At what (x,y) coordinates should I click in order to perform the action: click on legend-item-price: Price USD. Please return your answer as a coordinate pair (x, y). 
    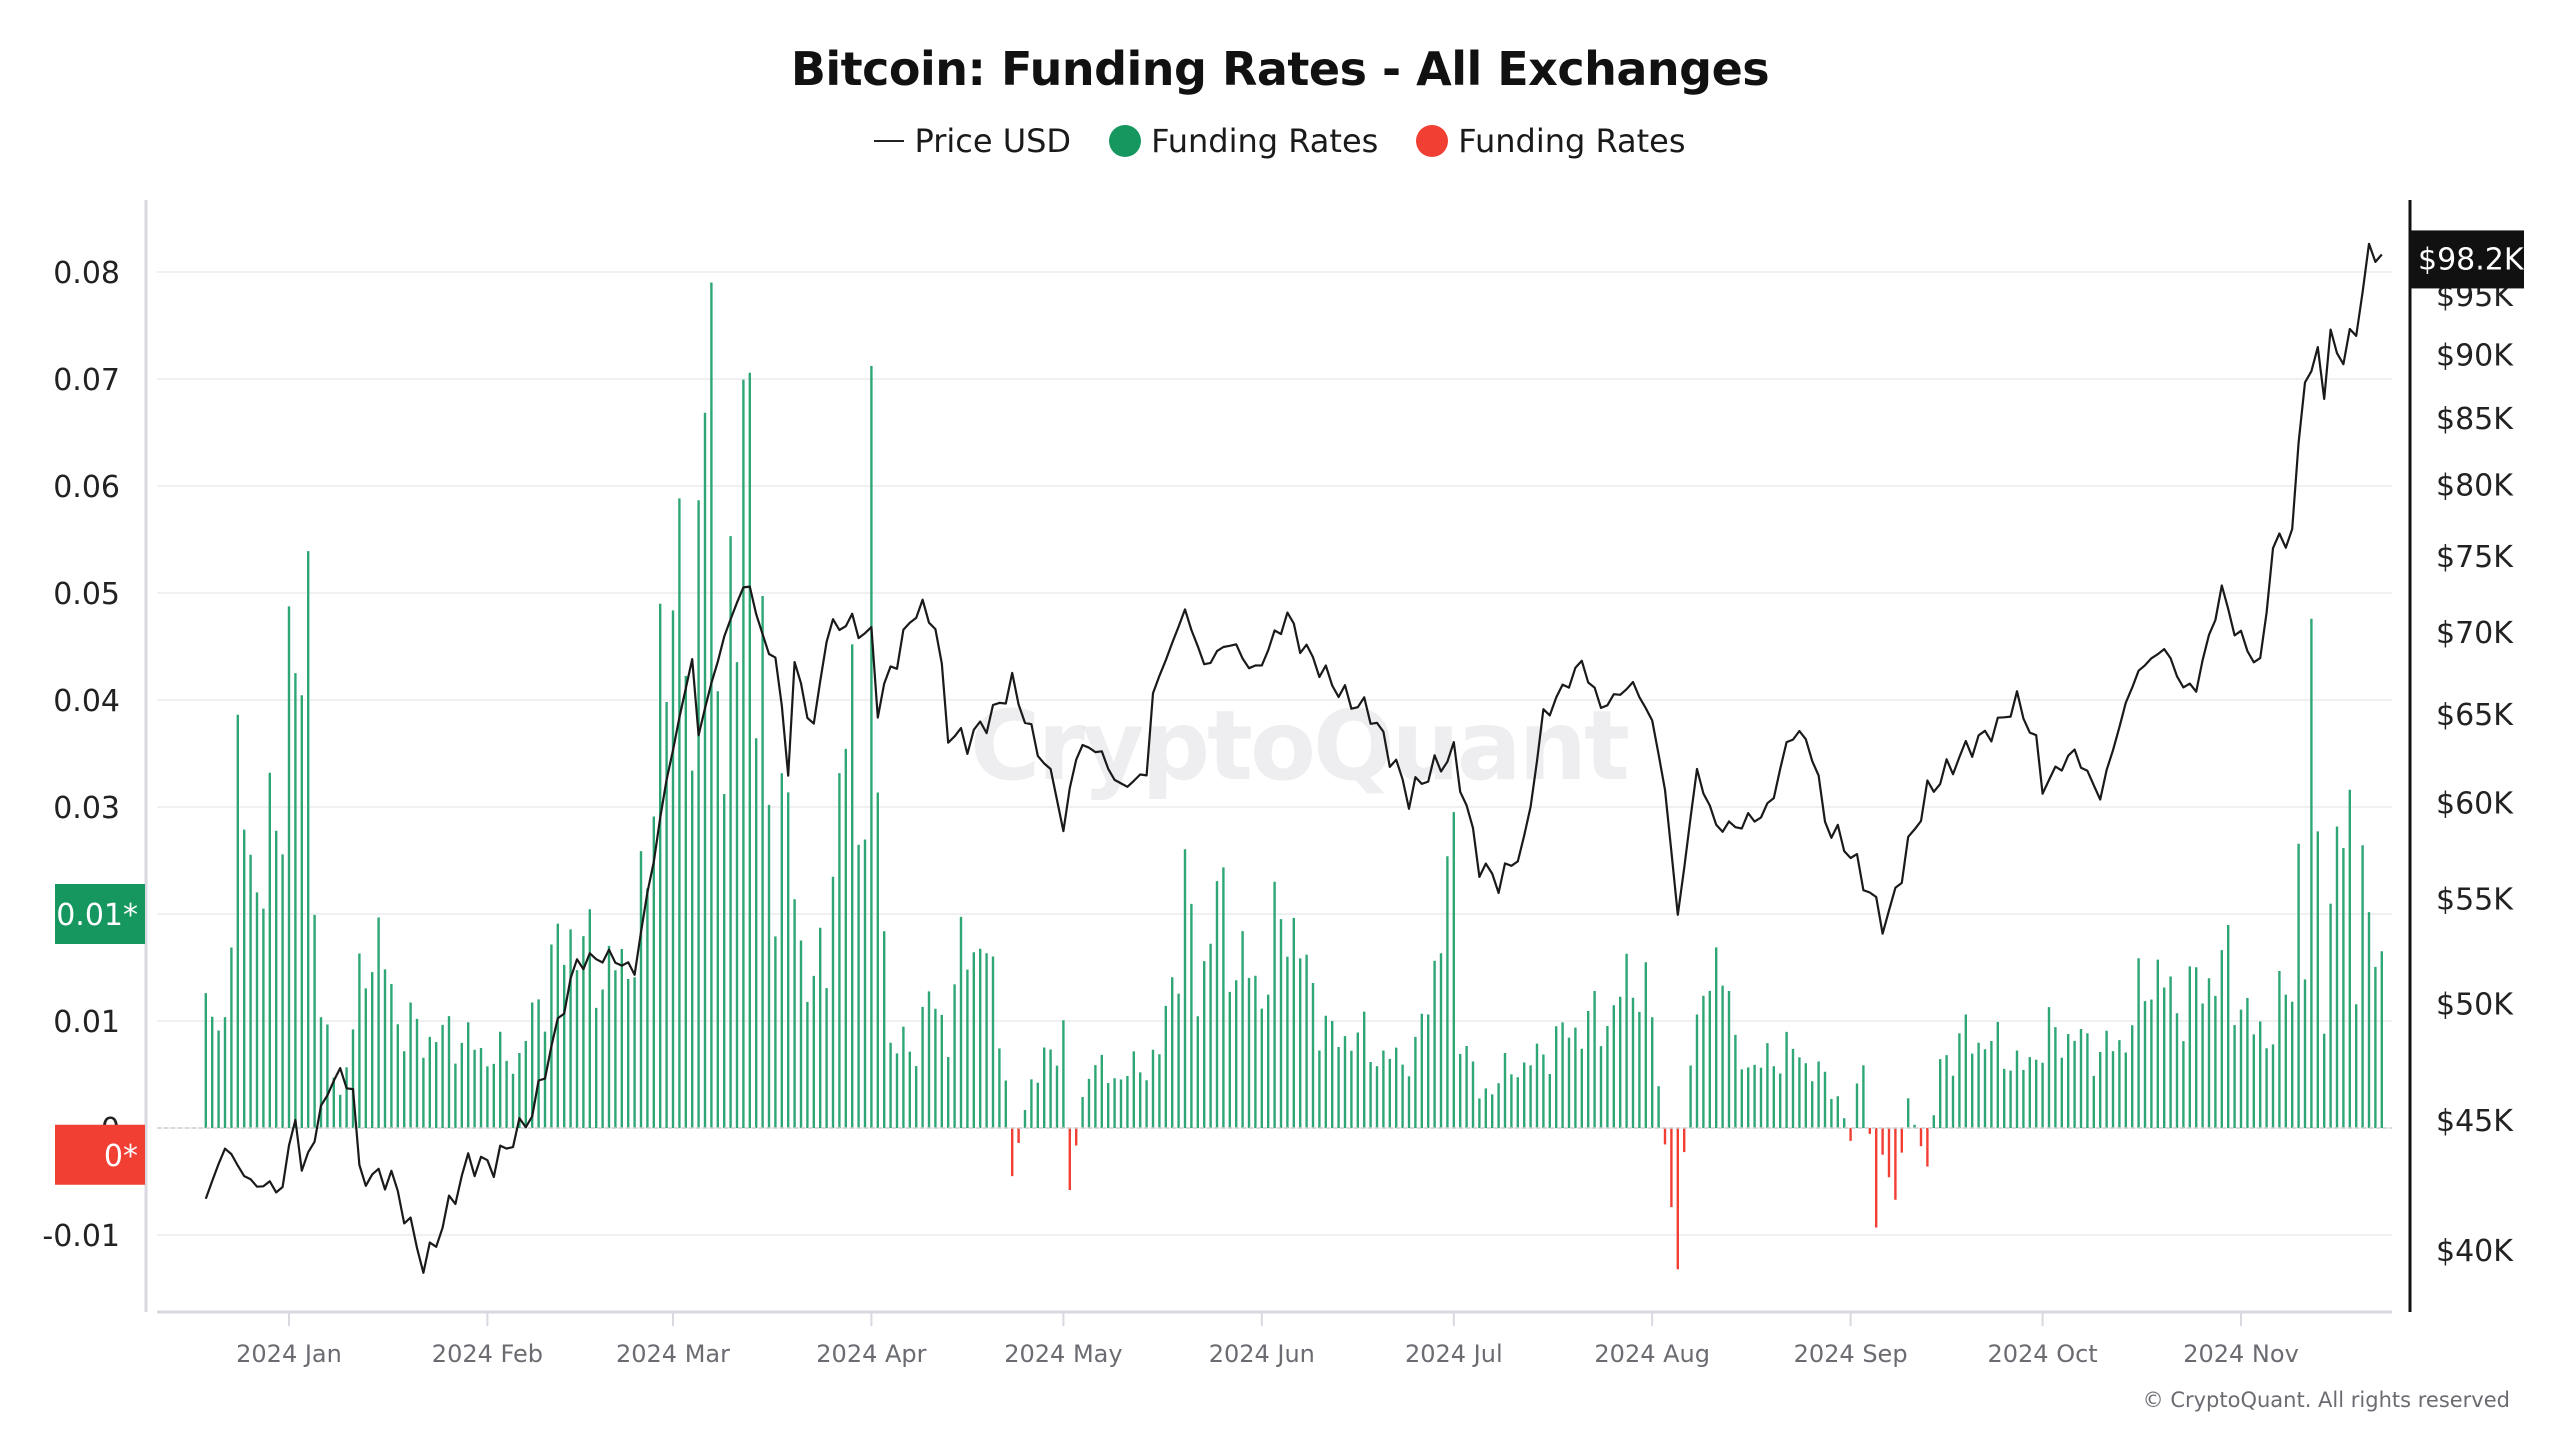
    Looking at the image, I should click on (972, 141).